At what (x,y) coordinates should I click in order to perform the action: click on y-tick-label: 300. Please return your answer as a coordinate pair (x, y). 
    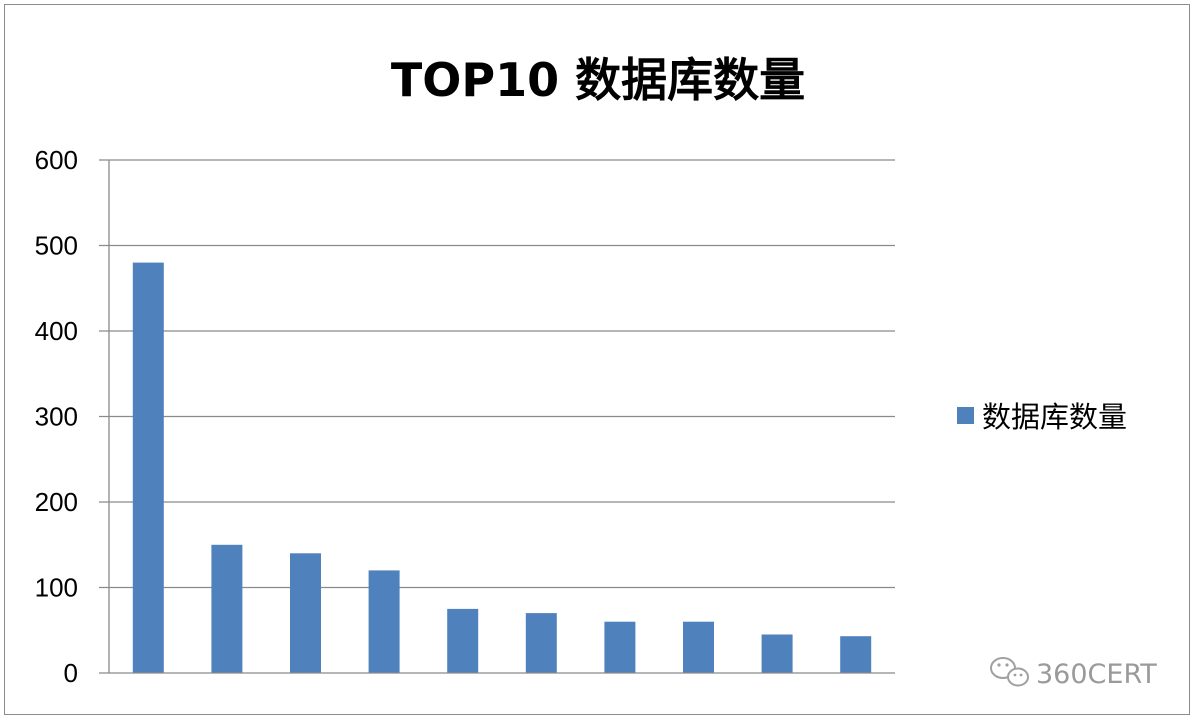
    Looking at the image, I should click on (56, 417).